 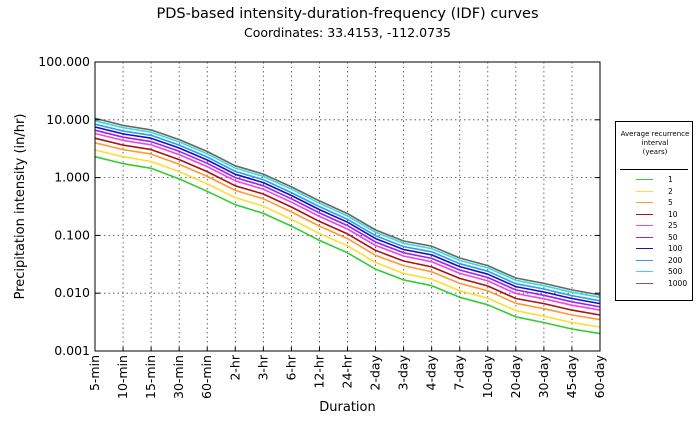 What do you see at coordinates (655, 134) in the screenshot?
I see `legend-title-line: Average recurrence` at bounding box center [655, 134].